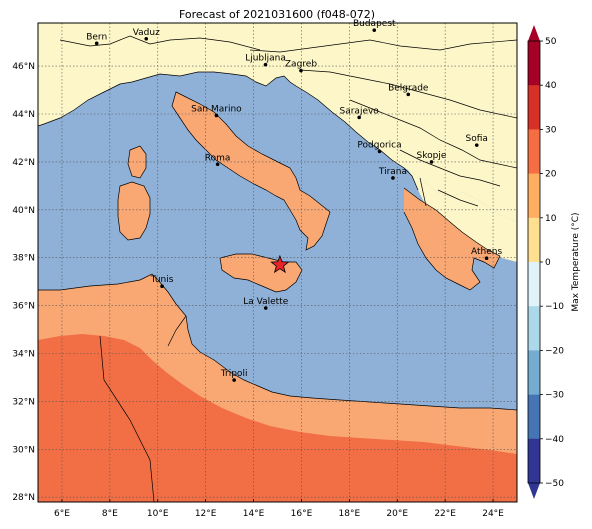 The image size is (592, 529). I want to click on city-label: Belgrade, so click(408, 88).